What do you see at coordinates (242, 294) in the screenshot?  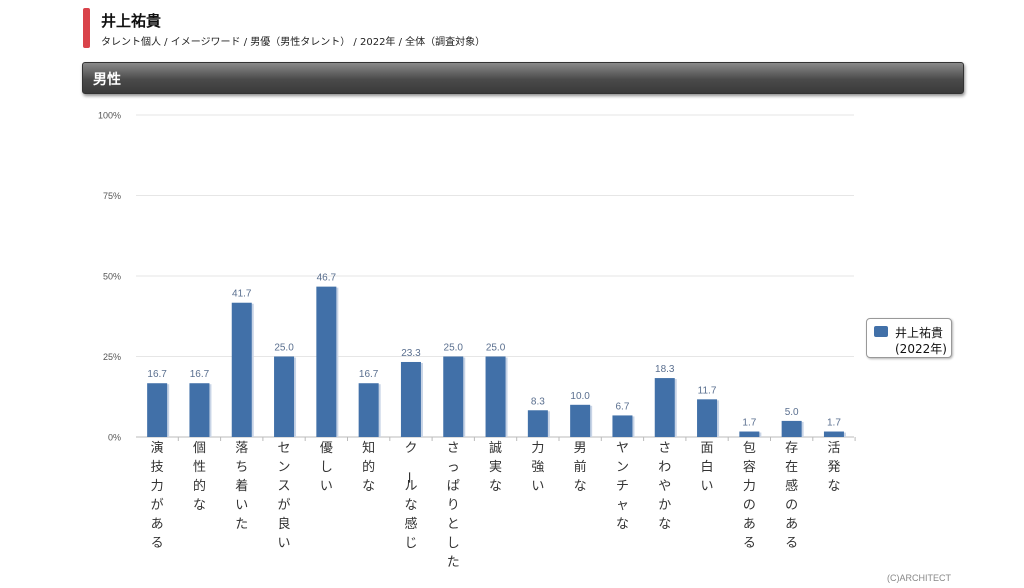 I see `bar-value-label: 41.7` at bounding box center [242, 294].